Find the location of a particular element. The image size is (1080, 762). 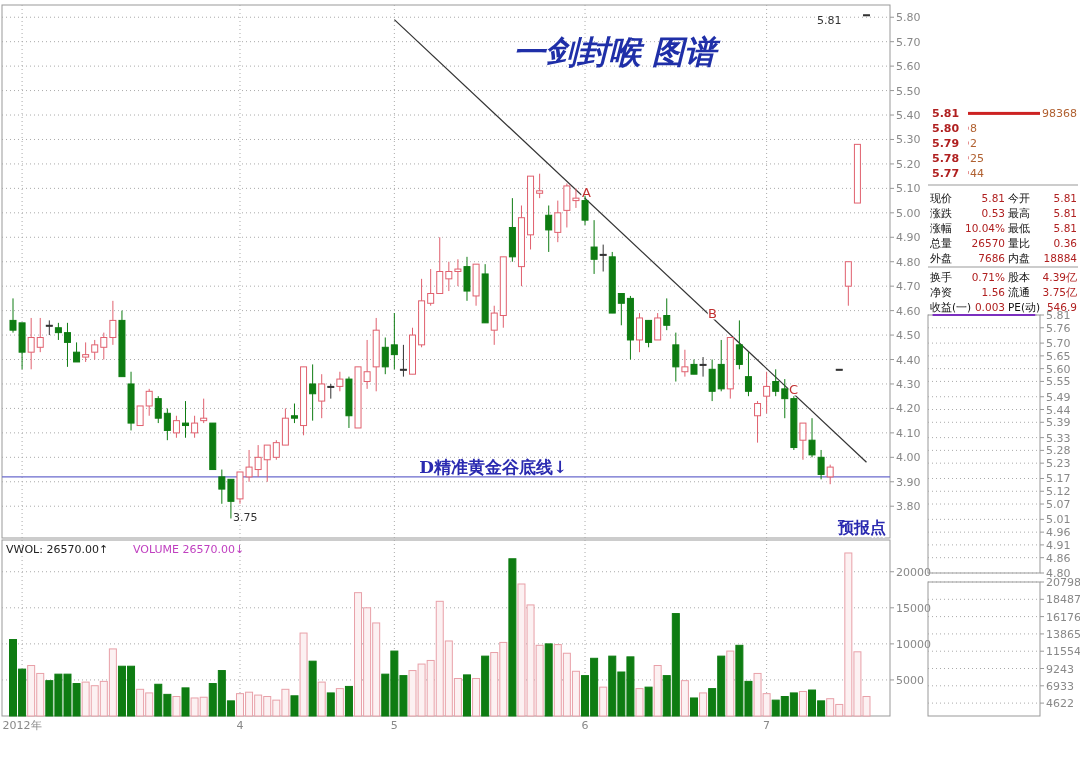

y-tick-label: 5.79 is located at coordinates (946, 143).